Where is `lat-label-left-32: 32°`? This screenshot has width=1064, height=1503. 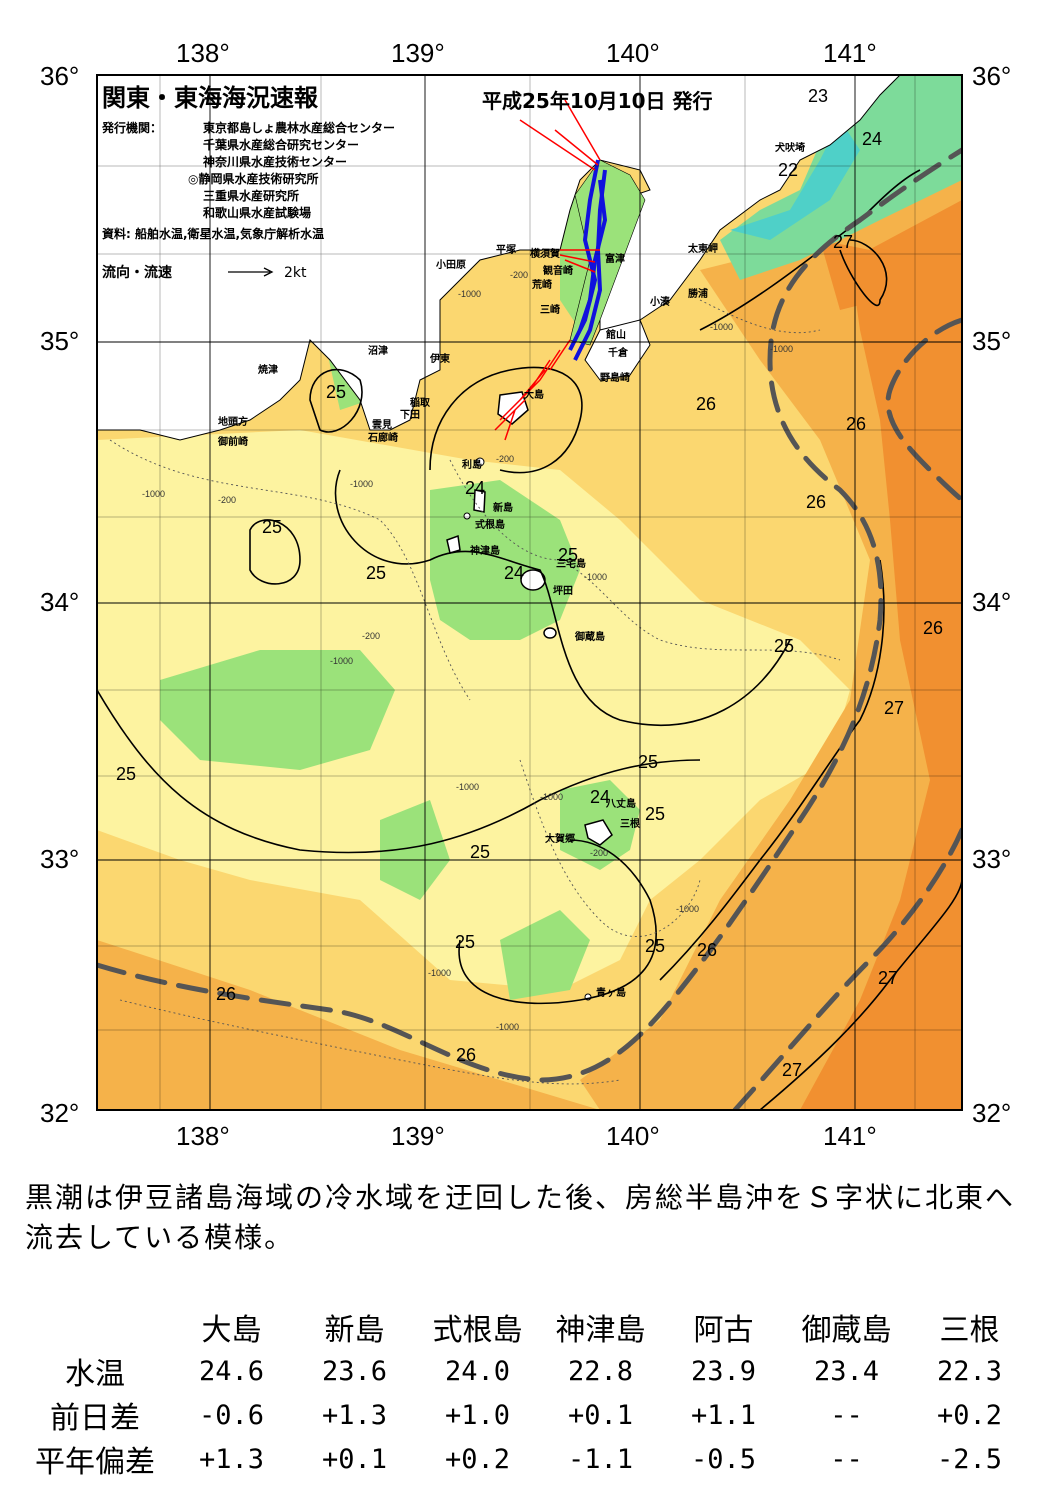
lat-label-left-32: 32° is located at coordinates (59, 1113).